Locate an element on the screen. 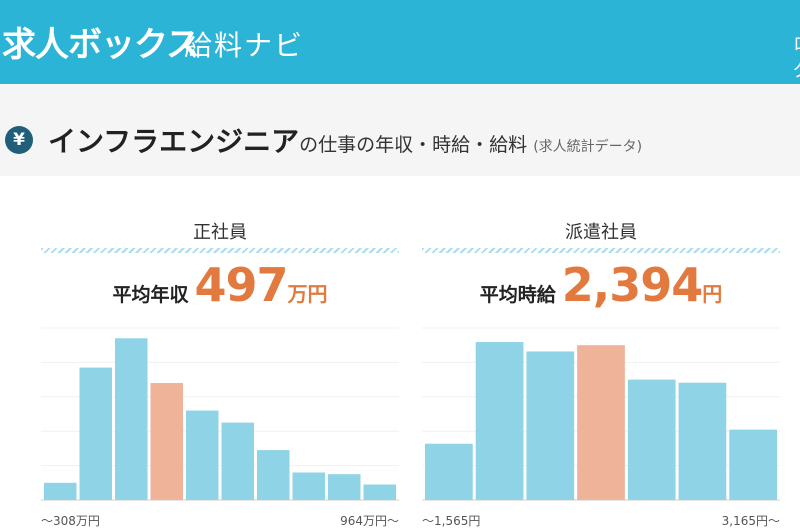 This screenshot has height=532, width=800. yen-icon: ¥ is located at coordinates (24, 137).